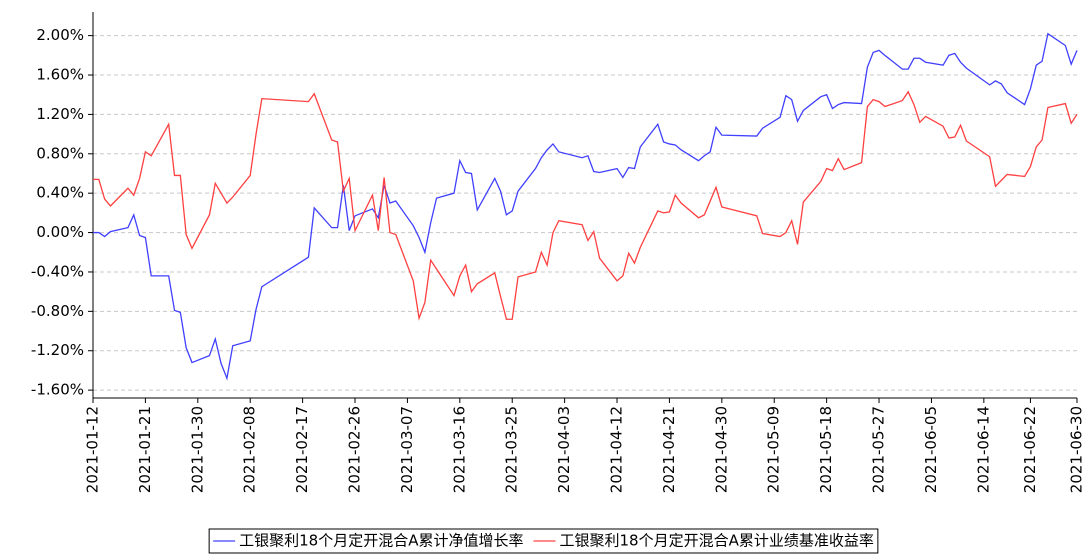 This screenshot has width=1087, height=554. Describe the element at coordinates (721, 449) in the screenshot. I see `x-tick-label: 2021-04-30` at that location.